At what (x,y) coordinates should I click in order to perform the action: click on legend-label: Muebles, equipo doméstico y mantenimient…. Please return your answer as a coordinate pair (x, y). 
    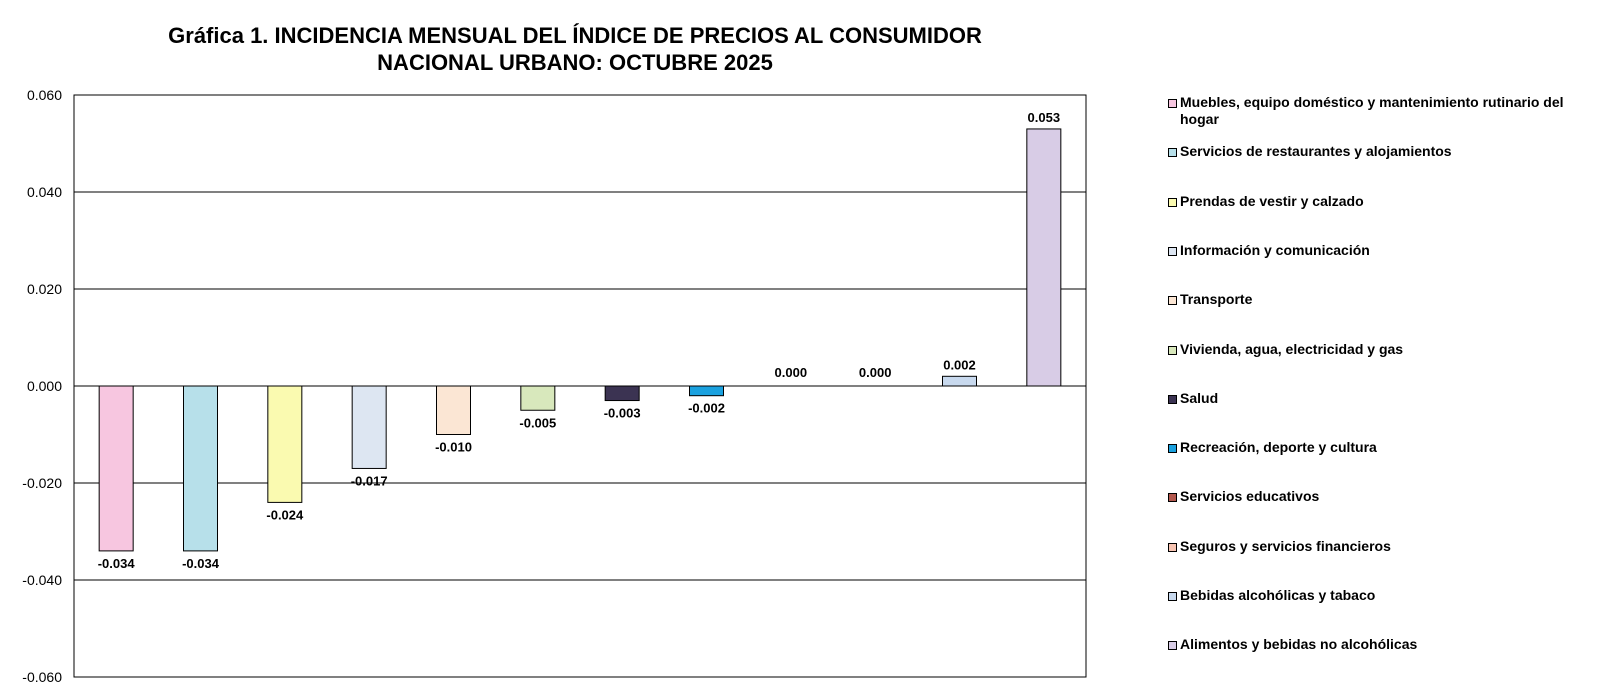
    Looking at the image, I should click on (1372, 110).